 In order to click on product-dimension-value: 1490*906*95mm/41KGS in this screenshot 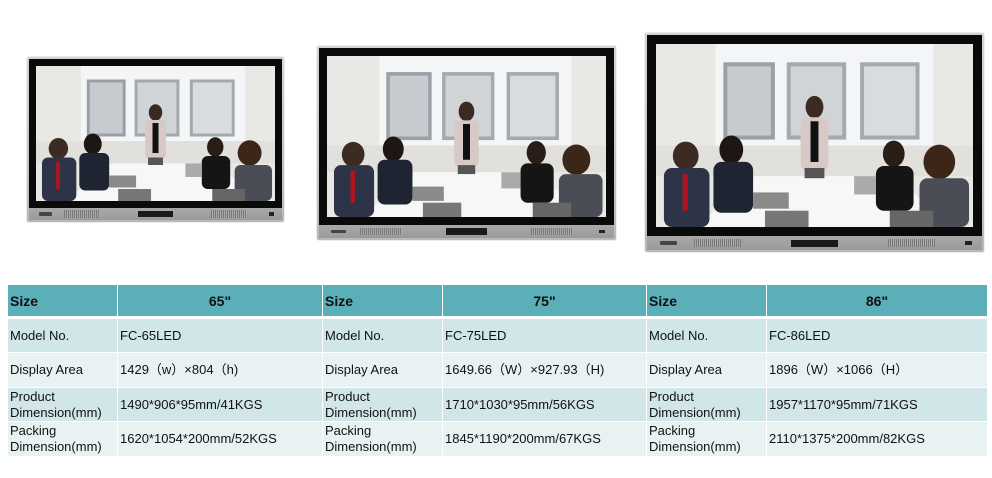, I will do `click(220, 405)`.